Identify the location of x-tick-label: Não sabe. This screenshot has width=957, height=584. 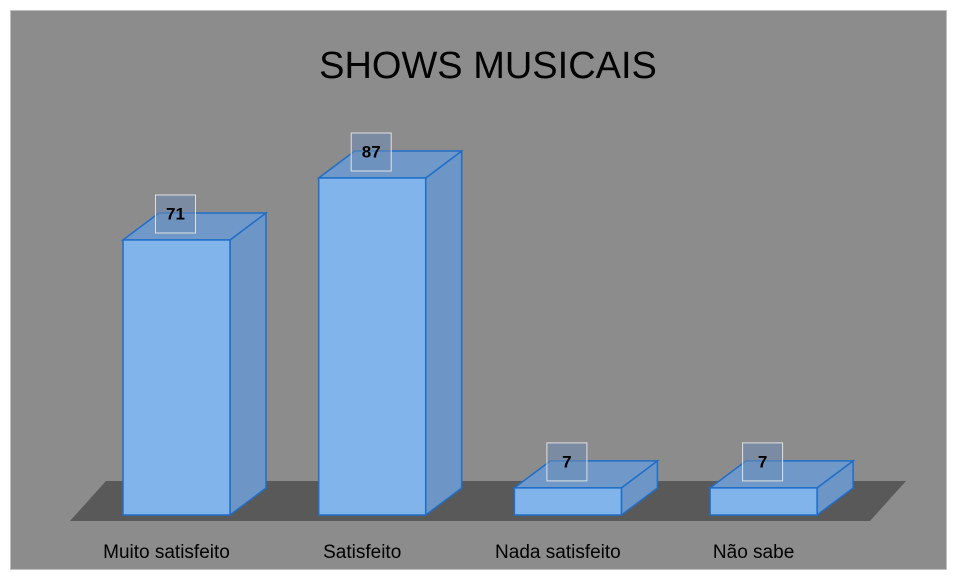
(753, 552).